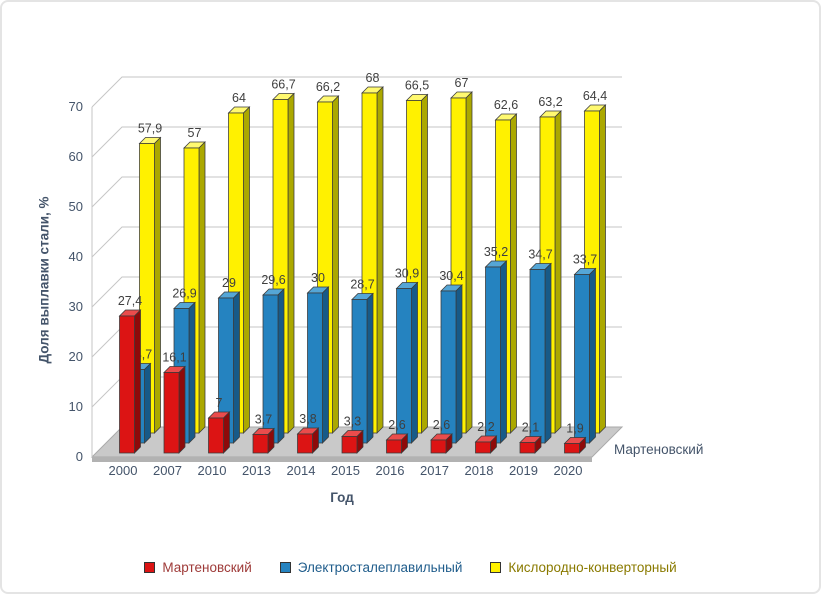 Image resolution: width=821 pixels, height=594 pixels. I want to click on bar-side-Электросталеплавильный-2015, so click(370, 368).